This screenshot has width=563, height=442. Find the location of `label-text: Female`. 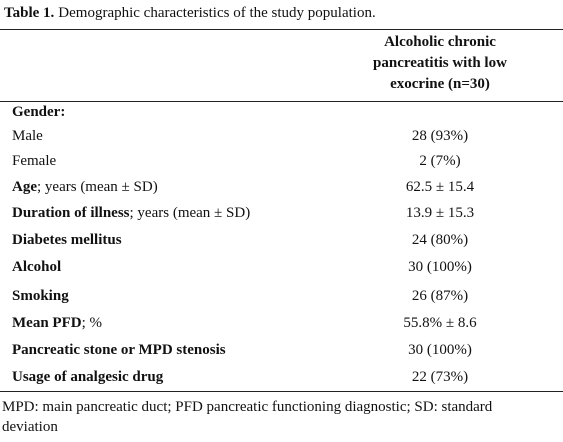

label-text: Female is located at coordinates (34, 161).